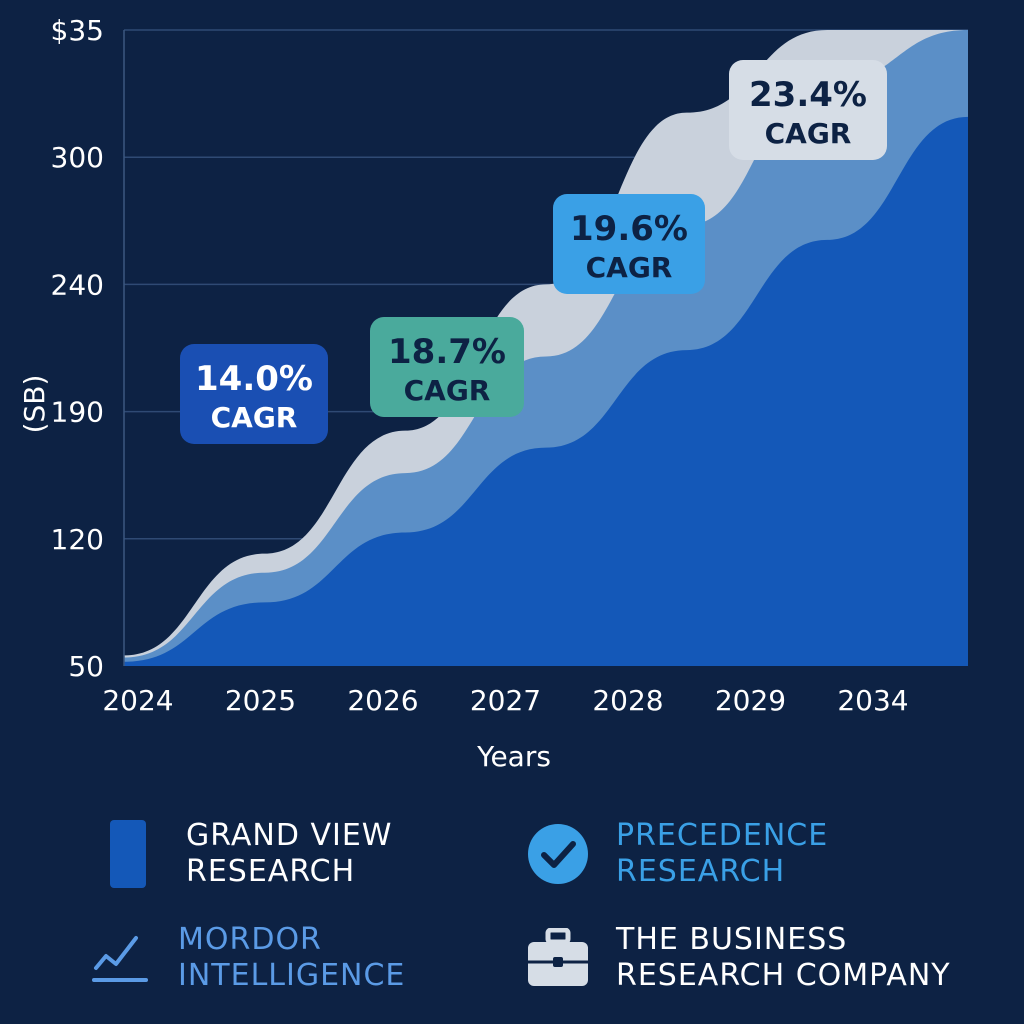 The width and height of the screenshot is (1024, 1024). I want to click on cagr-value: 18.7%, so click(447, 352).